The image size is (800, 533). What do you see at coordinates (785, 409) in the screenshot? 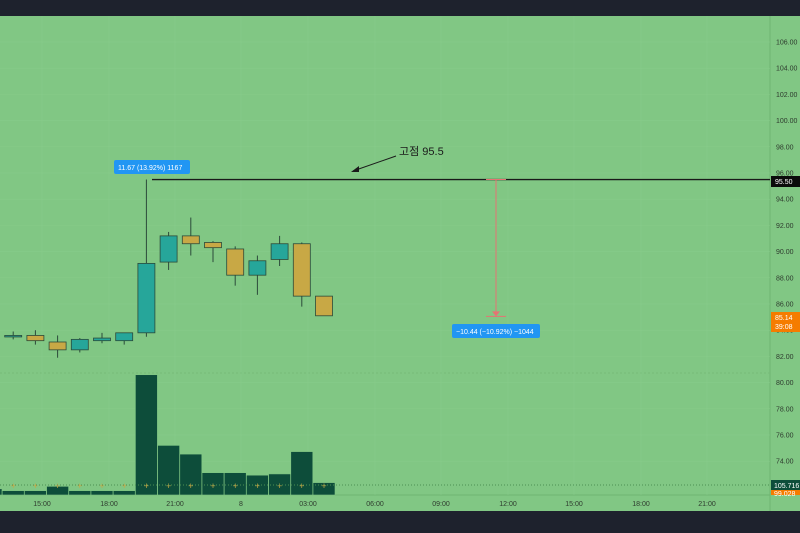
I see `y-tick-label: 78.00` at bounding box center [785, 409].